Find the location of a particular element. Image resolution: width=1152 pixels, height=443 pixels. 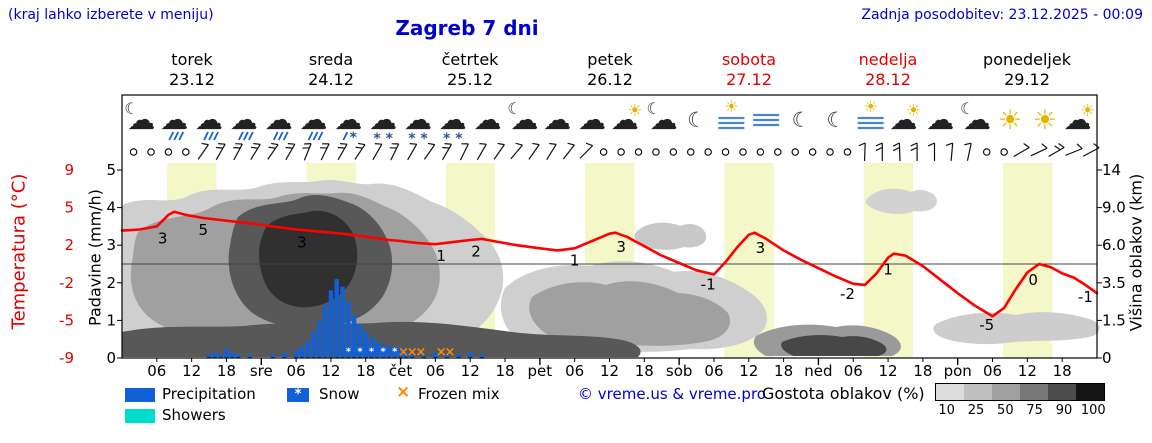

cloud-tick-label: 14 is located at coordinates (1111, 170).